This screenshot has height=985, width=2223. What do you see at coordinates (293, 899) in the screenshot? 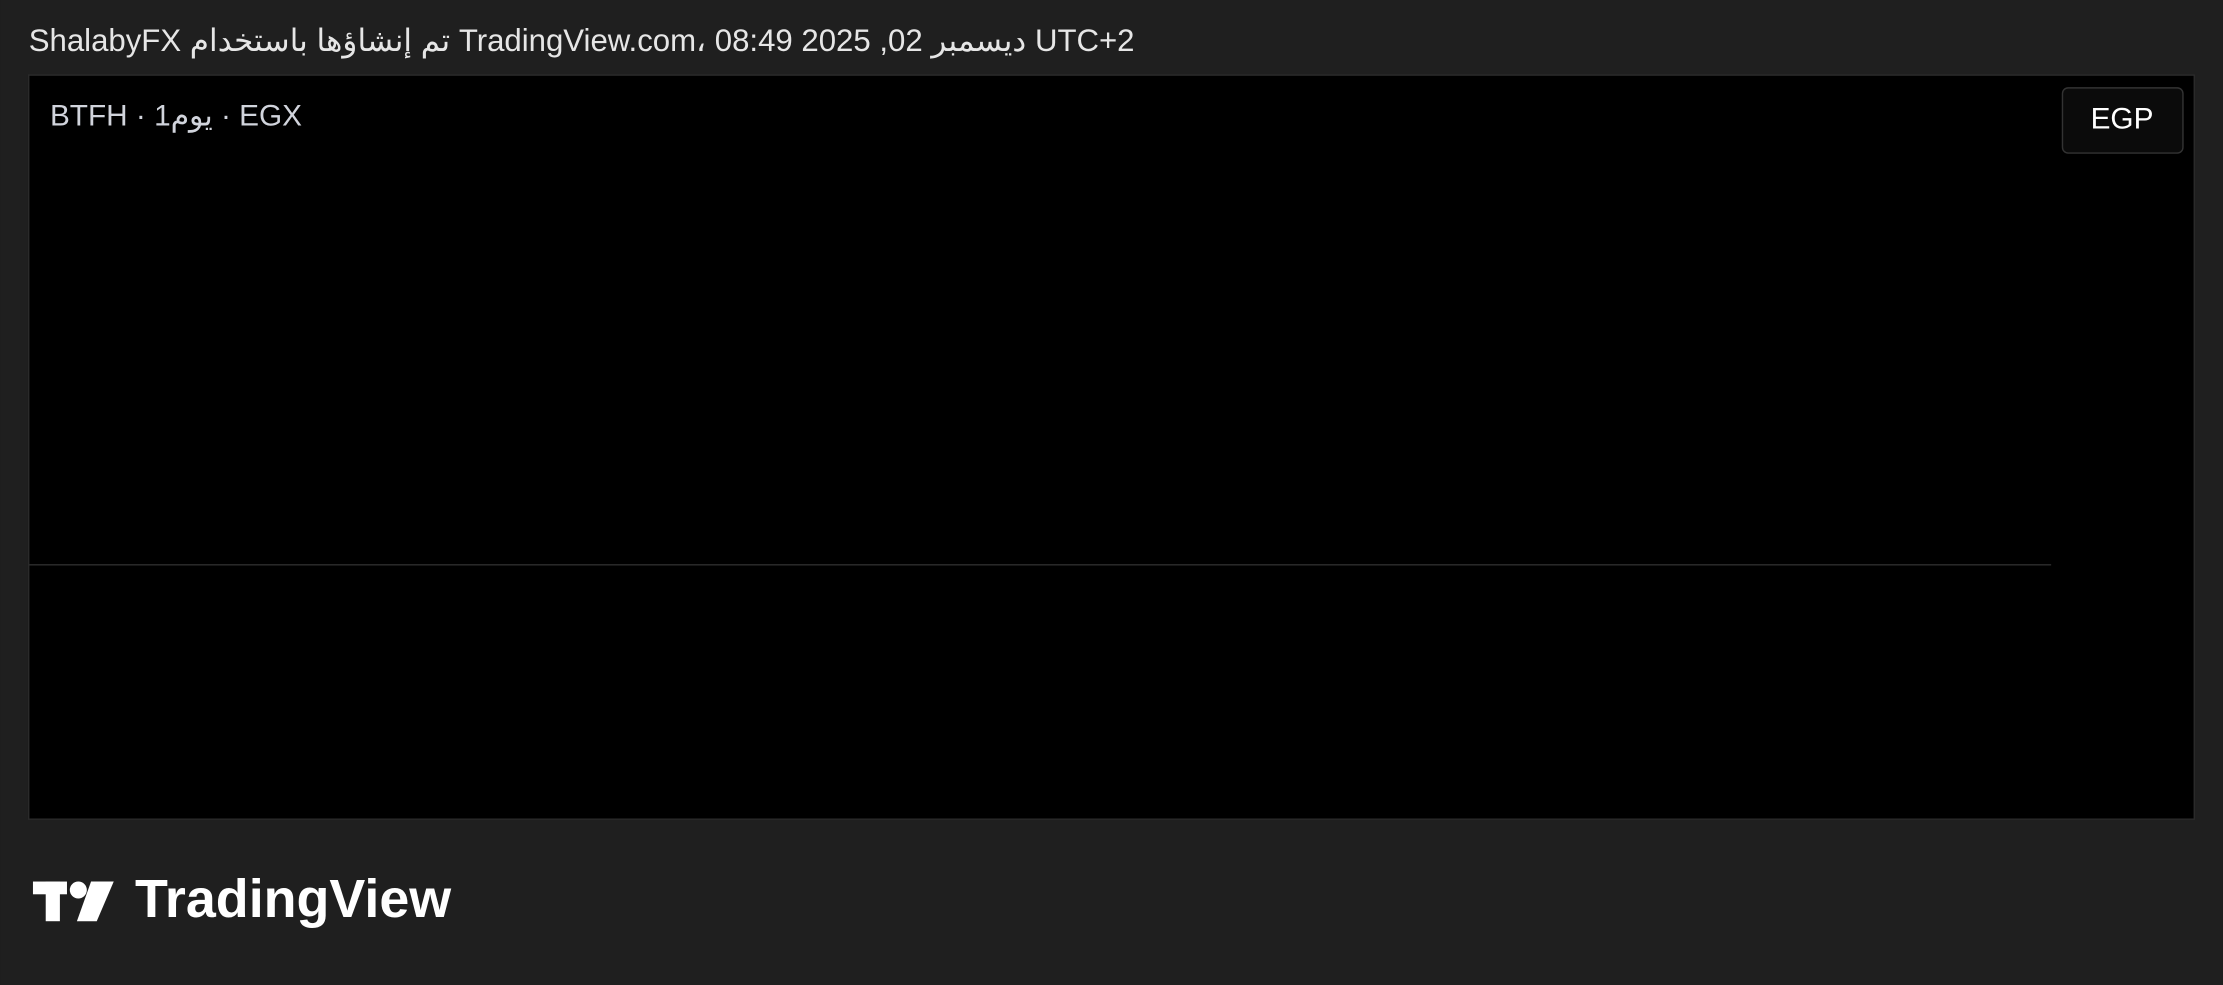
I see `brand: TradingView` at bounding box center [293, 899].